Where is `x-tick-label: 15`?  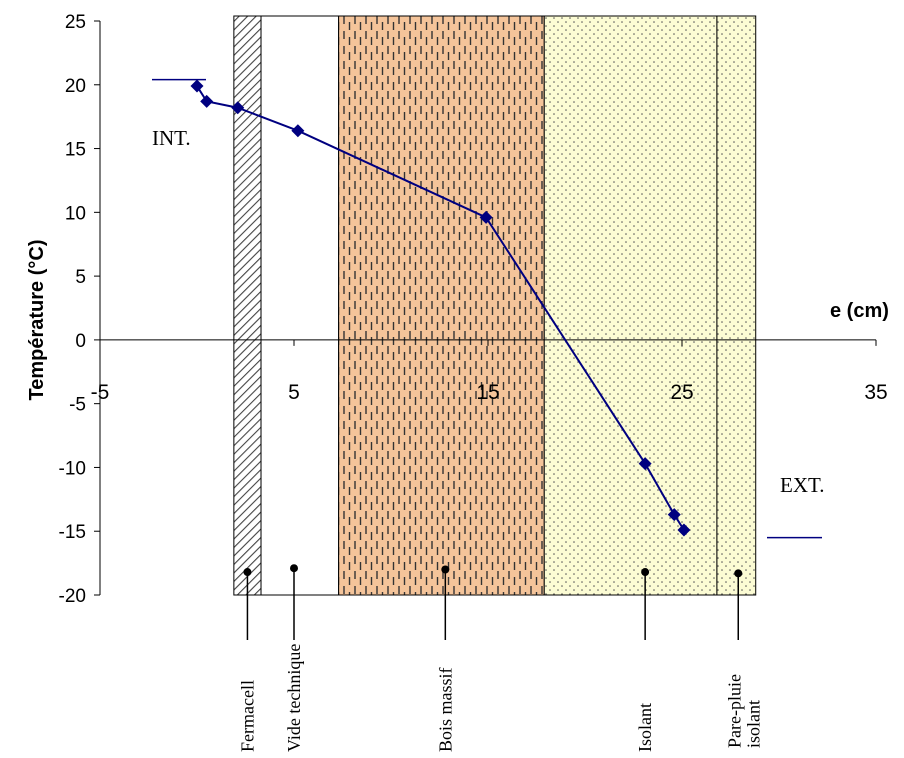 x-tick-label: 15 is located at coordinates (487, 392).